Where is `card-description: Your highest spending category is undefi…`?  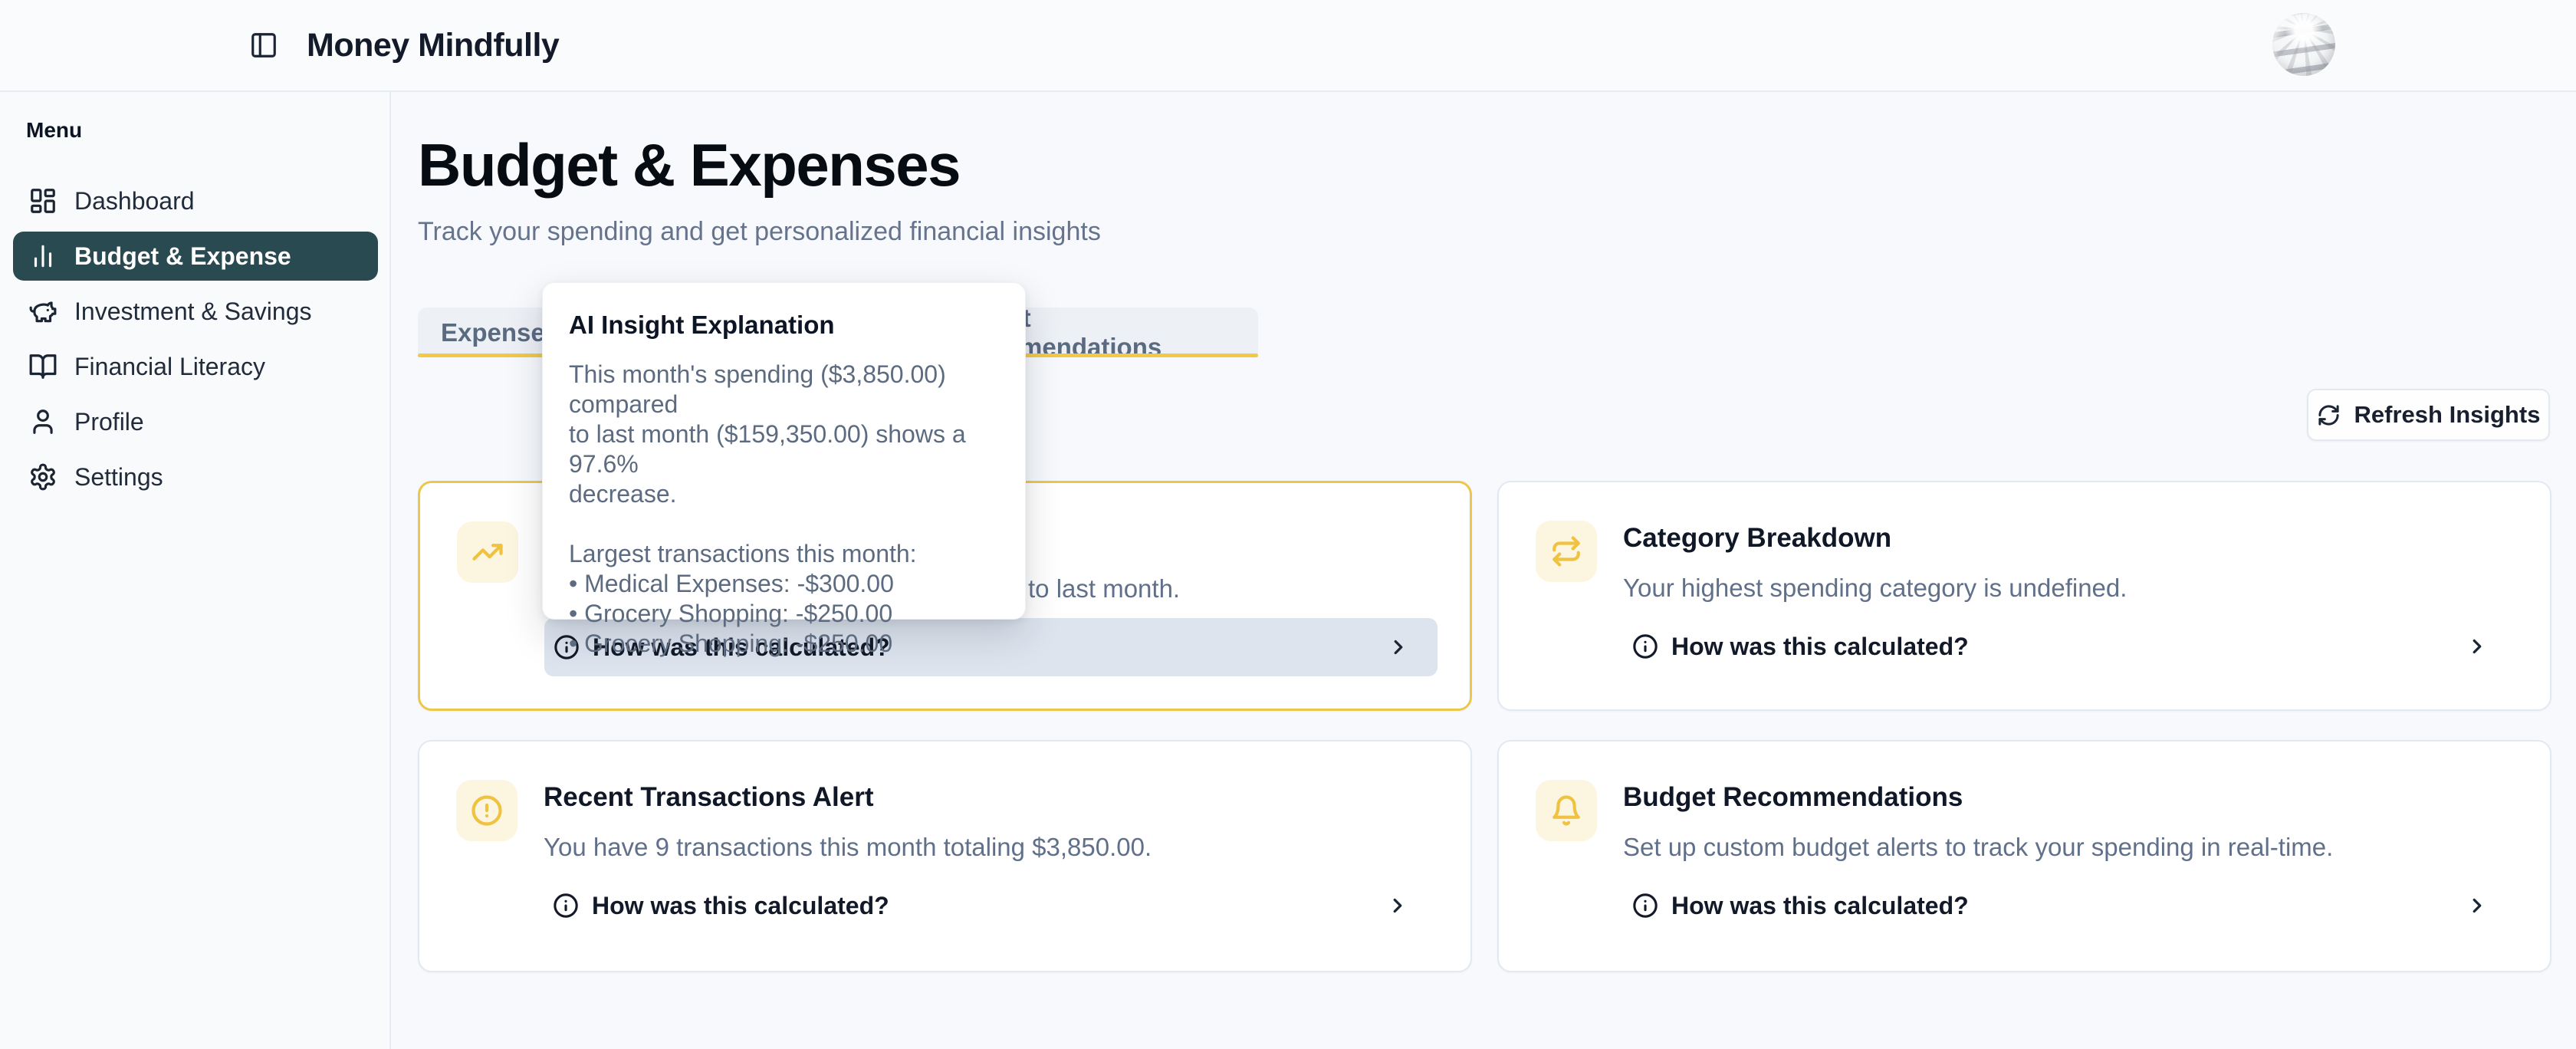 card-description: Your highest spending category is undefi… is located at coordinates (1876, 588).